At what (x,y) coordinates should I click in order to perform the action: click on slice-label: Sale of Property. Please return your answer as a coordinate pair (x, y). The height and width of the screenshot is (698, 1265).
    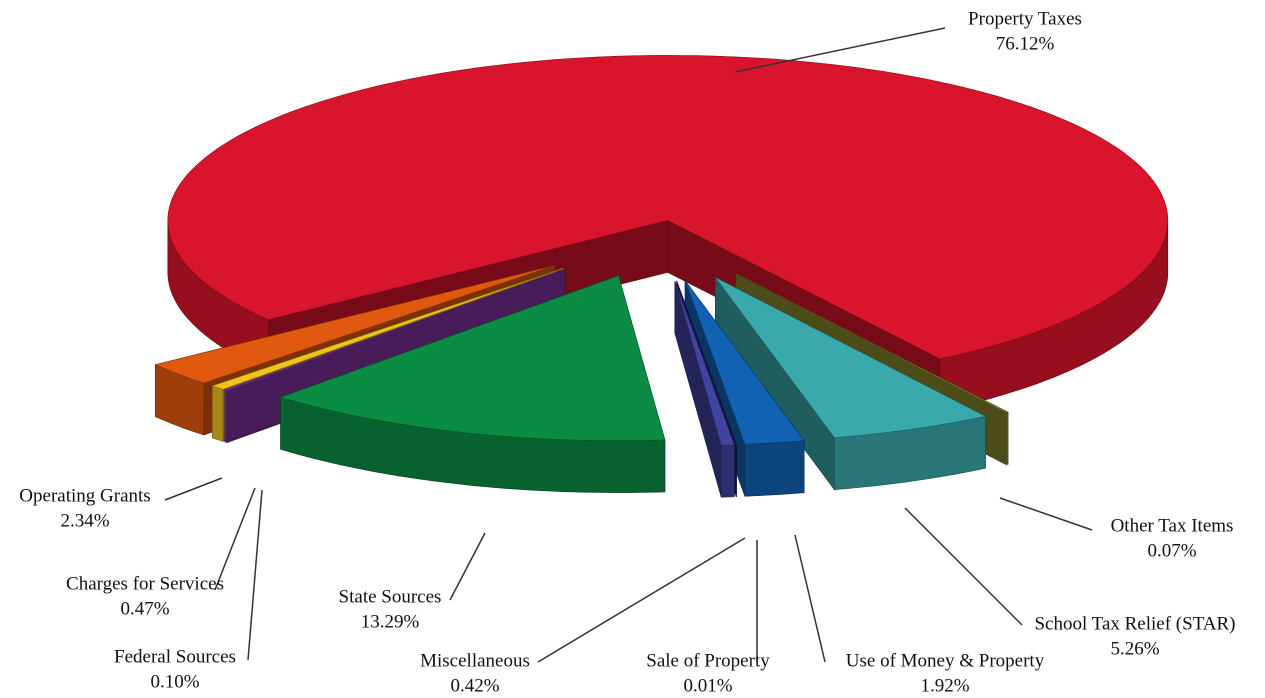
    Looking at the image, I should click on (708, 660).